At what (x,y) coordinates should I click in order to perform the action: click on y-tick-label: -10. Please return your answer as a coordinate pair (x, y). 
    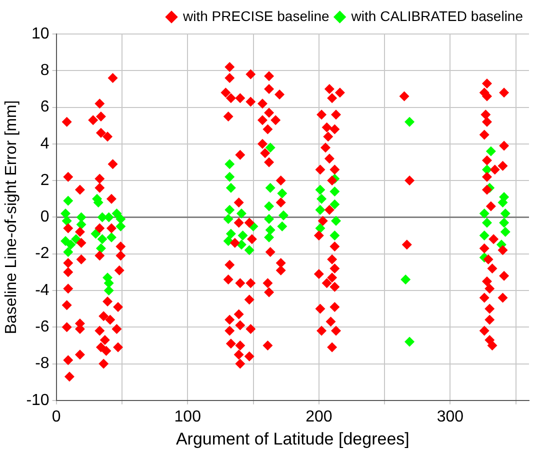
    Looking at the image, I should click on (38, 400).